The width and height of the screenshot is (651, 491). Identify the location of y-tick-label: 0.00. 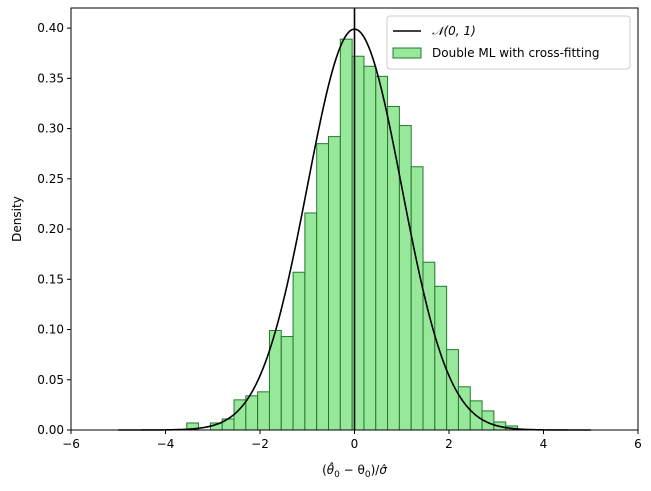
(50, 430).